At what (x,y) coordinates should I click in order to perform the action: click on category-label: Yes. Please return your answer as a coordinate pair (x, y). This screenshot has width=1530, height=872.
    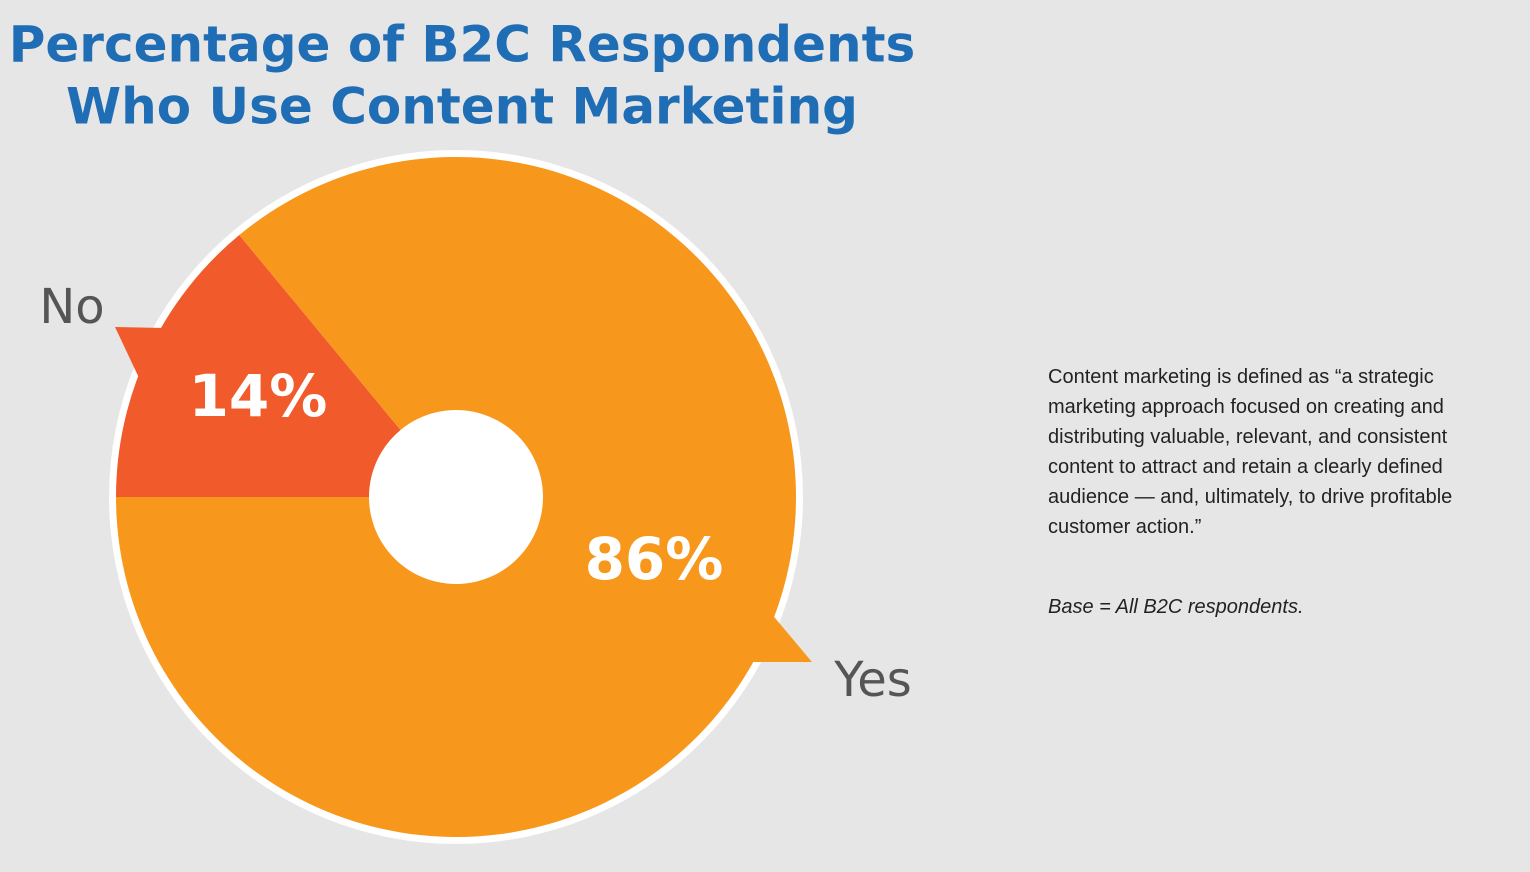
    Looking at the image, I should click on (872, 680).